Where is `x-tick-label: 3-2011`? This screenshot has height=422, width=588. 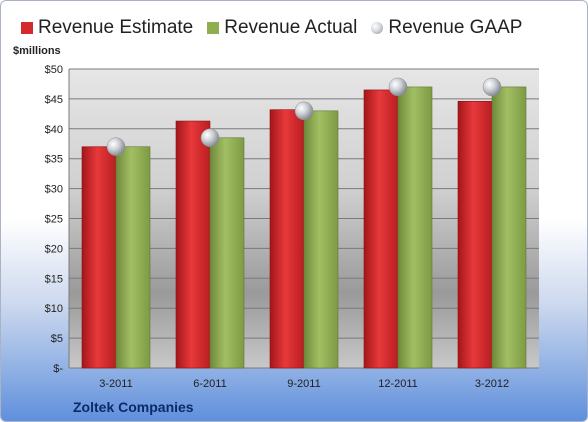
x-tick-label: 3-2011 is located at coordinates (115, 384).